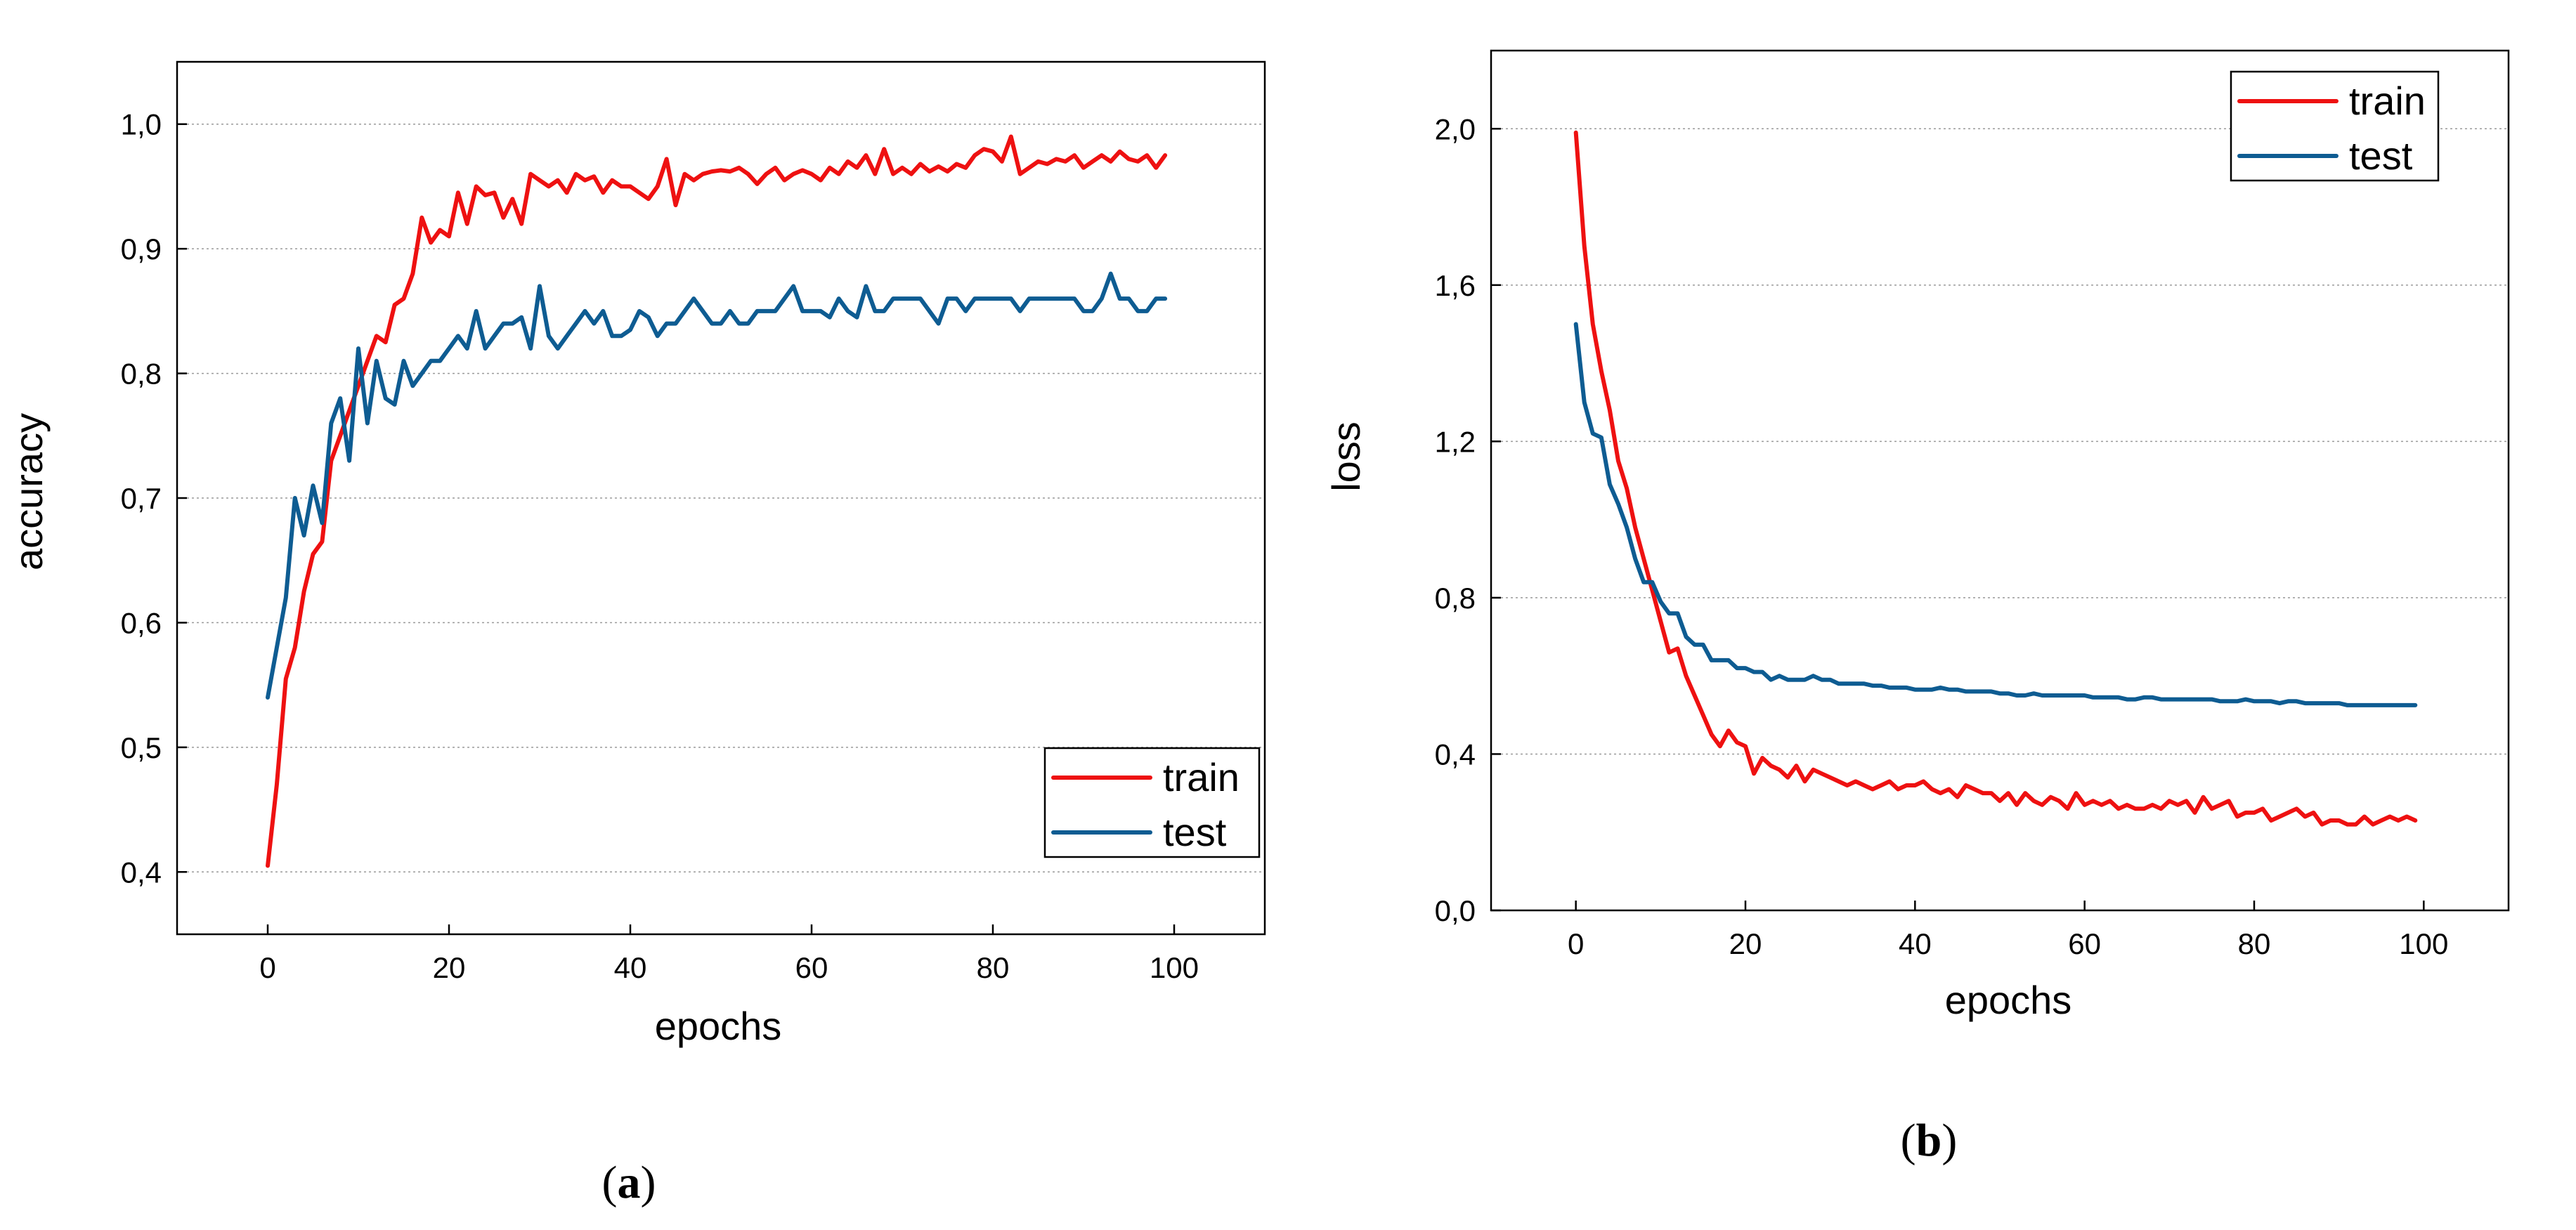  What do you see at coordinates (141, 374) in the screenshot?
I see `accuracy-y-tick-label-4: 0,8` at bounding box center [141, 374].